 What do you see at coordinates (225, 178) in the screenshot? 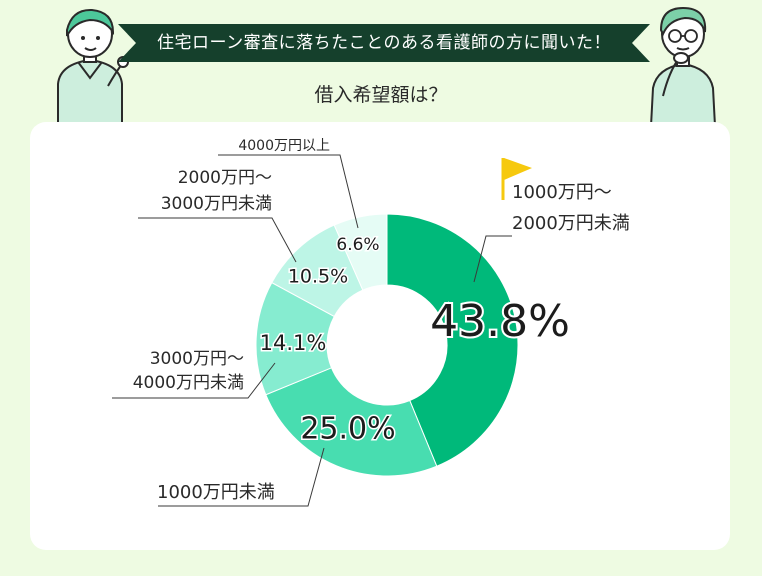
I see `category-label-4-line-1: 2000万円〜` at bounding box center [225, 178].